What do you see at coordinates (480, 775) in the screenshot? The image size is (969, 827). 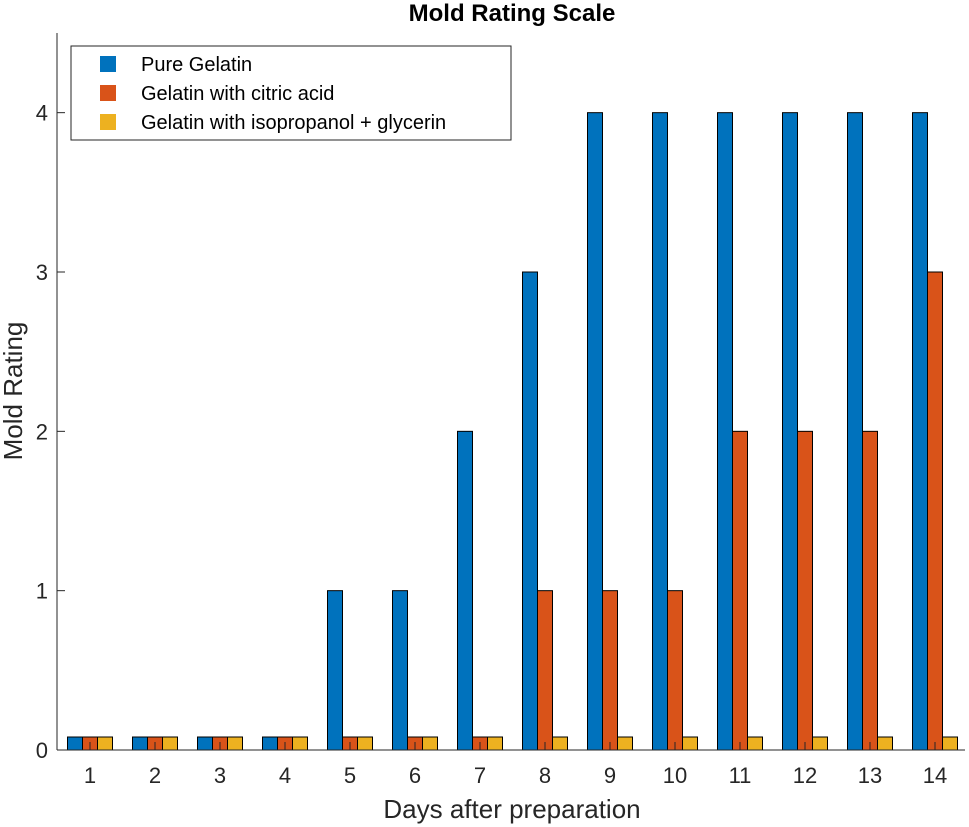 I see `x-tick-label-7: 7` at bounding box center [480, 775].